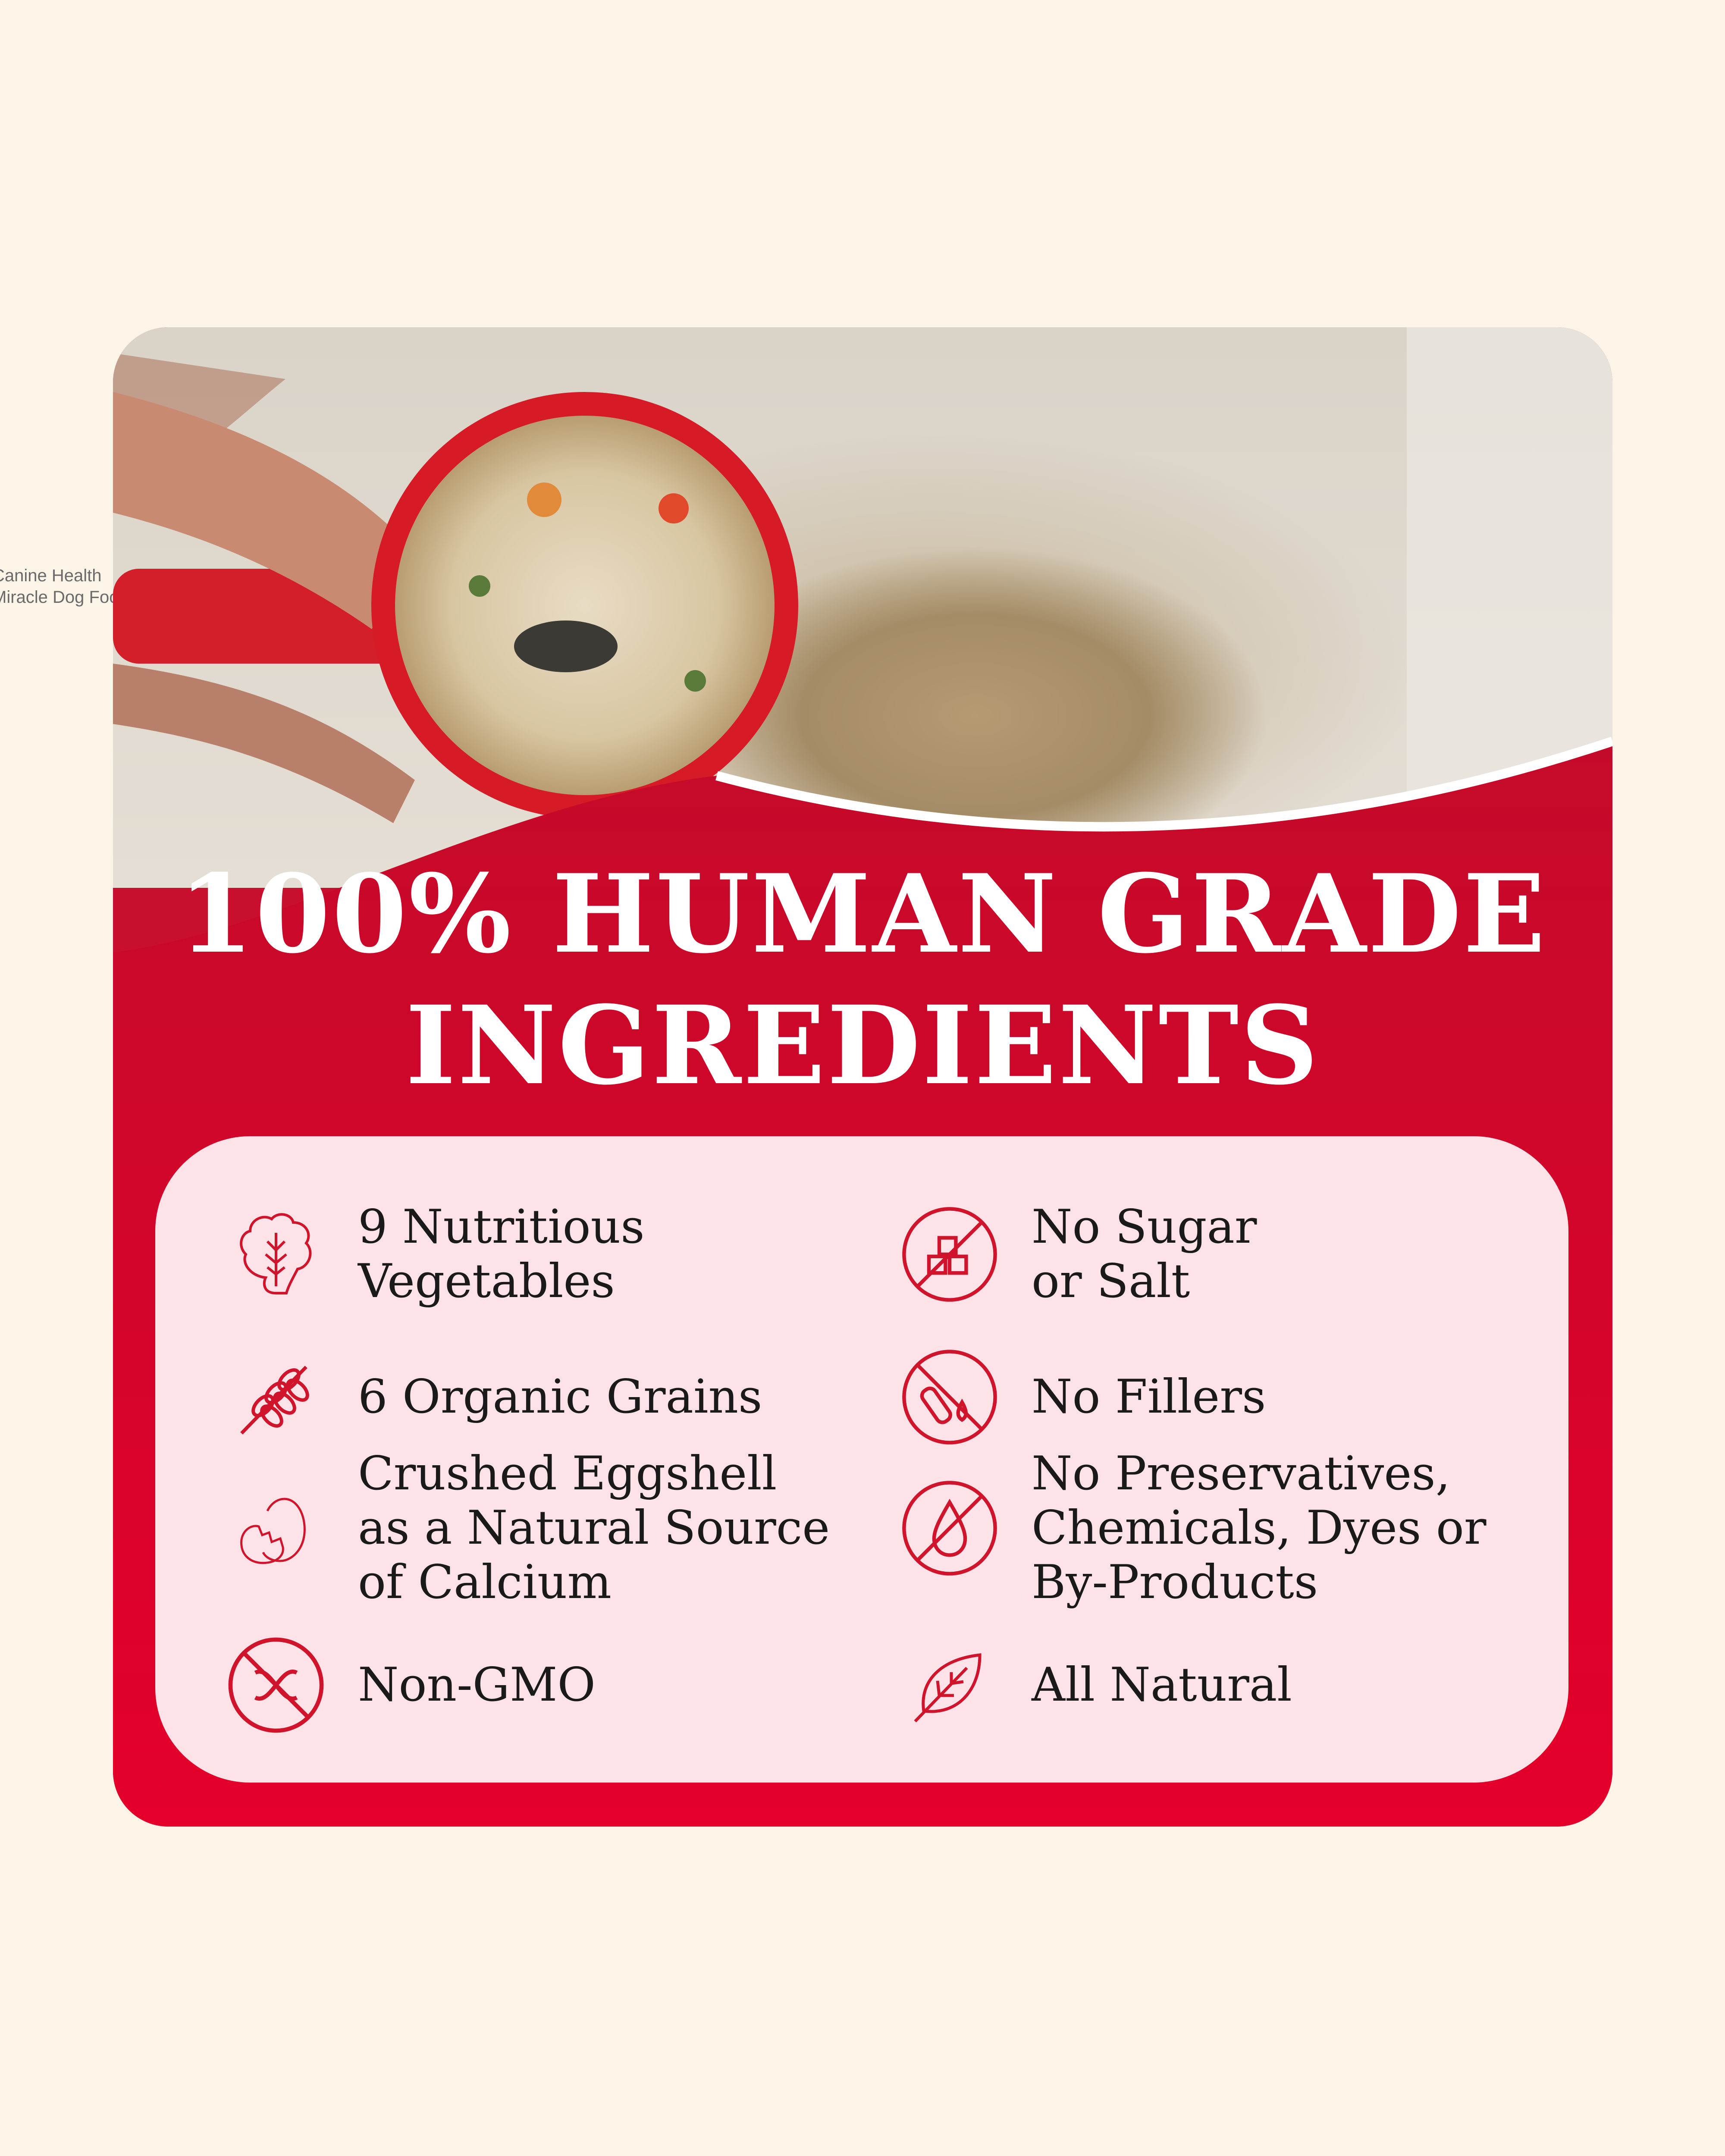  What do you see at coordinates (276, 1397) in the screenshot?
I see `wheat-icon` at bounding box center [276, 1397].